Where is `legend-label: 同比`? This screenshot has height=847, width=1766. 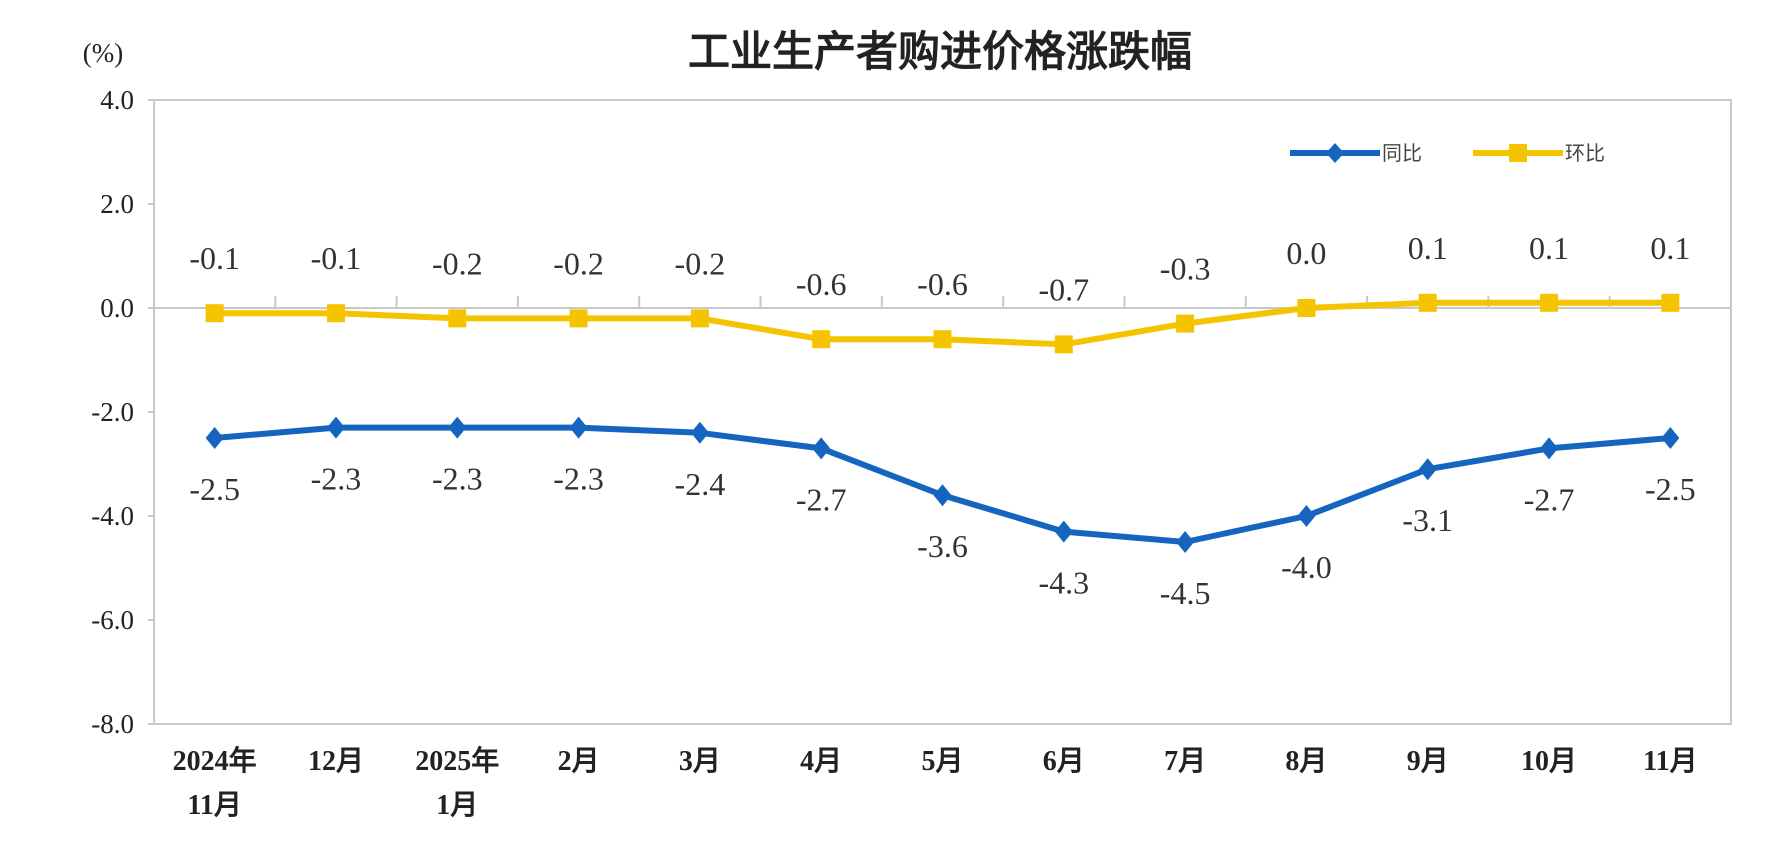 legend-label: 同比 is located at coordinates (1402, 153).